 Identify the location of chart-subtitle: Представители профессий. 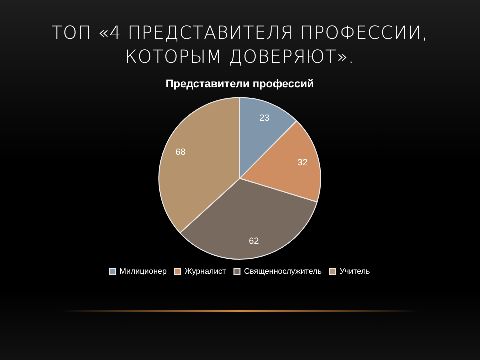
(240, 84).